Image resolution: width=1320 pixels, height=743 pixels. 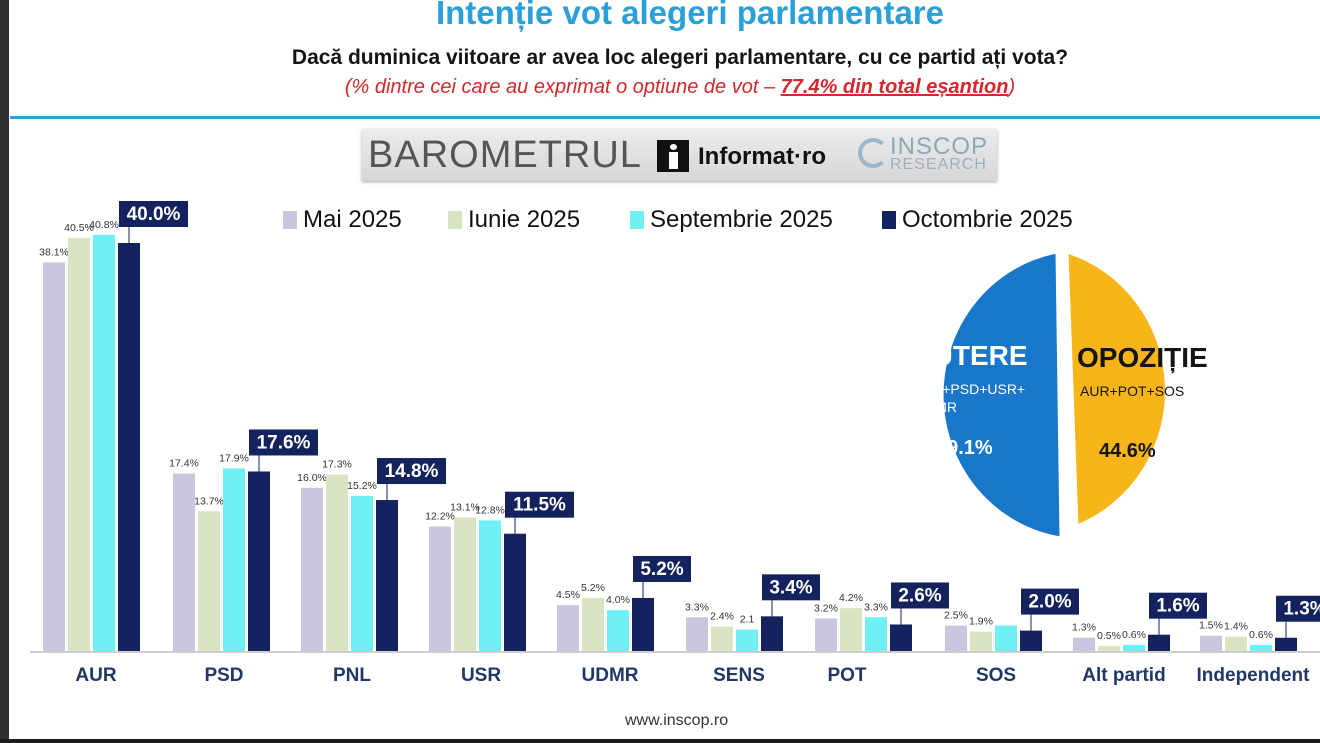 What do you see at coordinates (739, 675) in the screenshot?
I see `category-label-sens: SENS` at bounding box center [739, 675].